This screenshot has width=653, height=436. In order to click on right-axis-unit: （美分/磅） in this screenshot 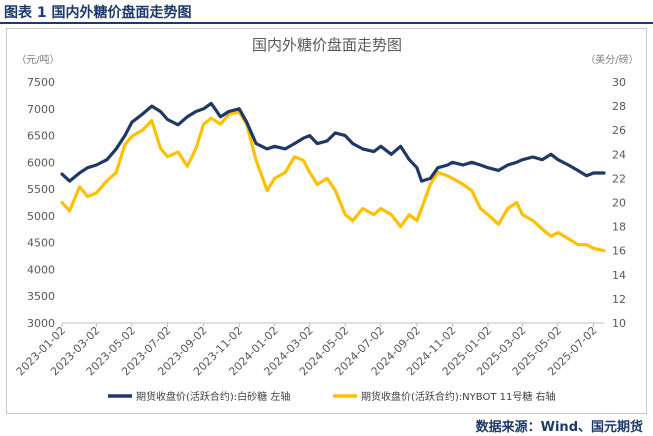, I will do `click(611, 59)`.